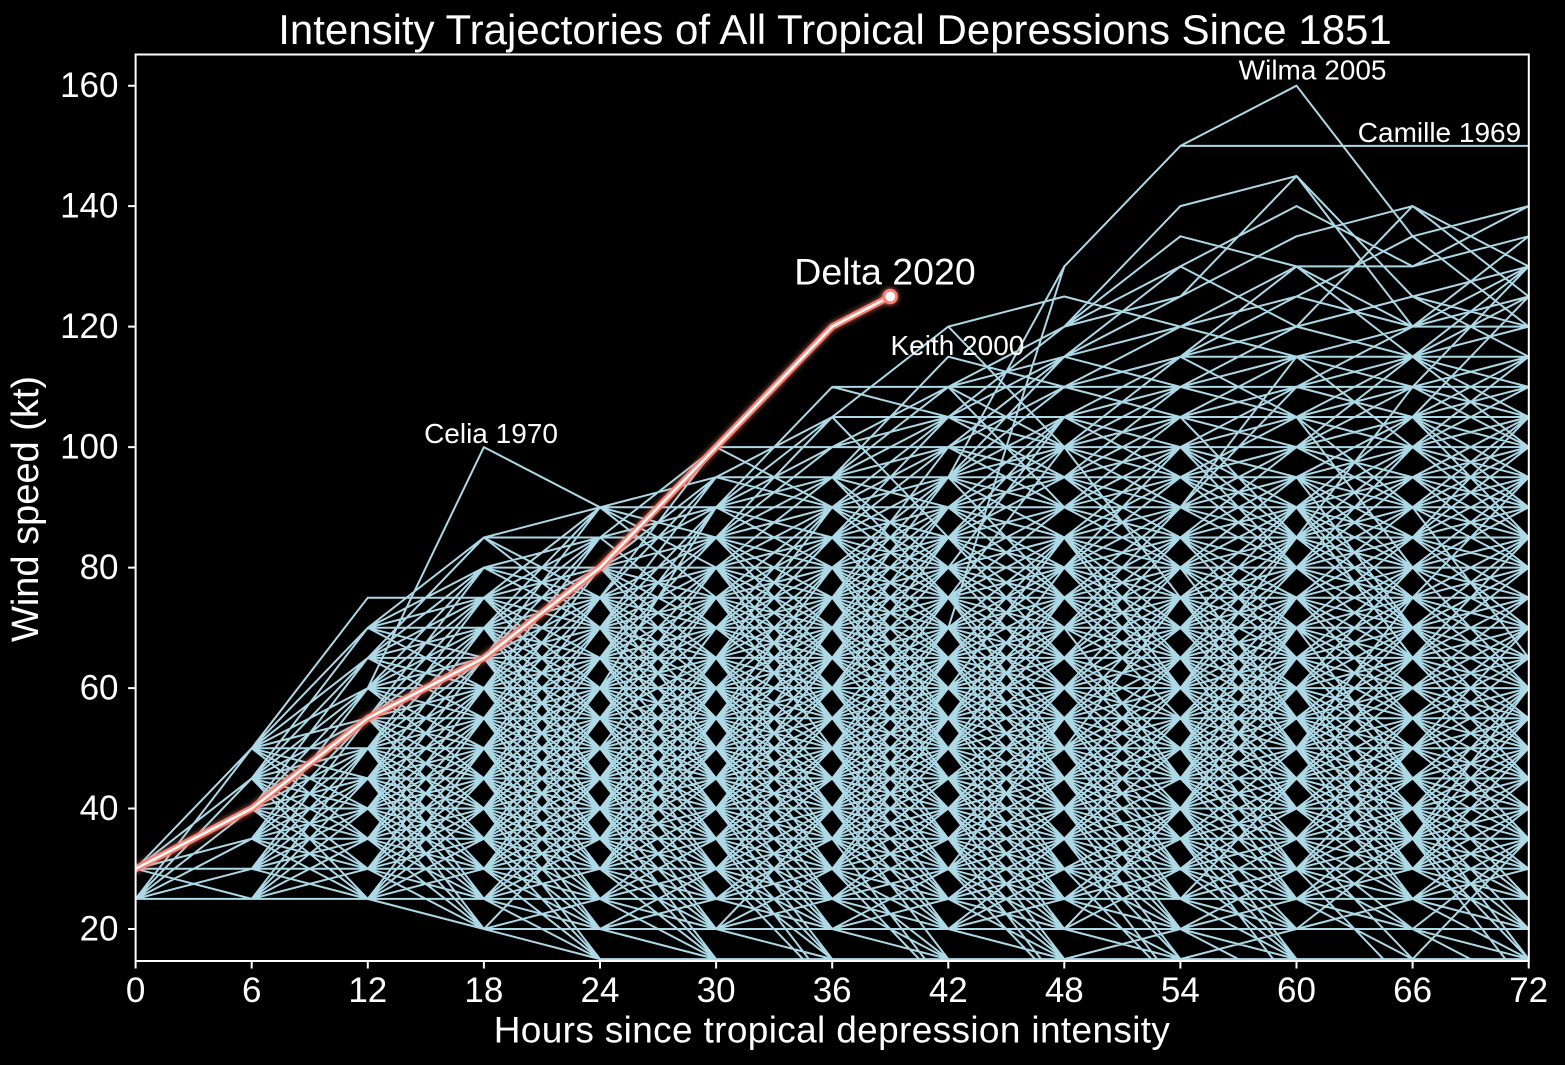 This screenshot has height=1065, width=1565. Describe the element at coordinates (600, 990) in the screenshot. I see `svg-text: 24` at that location.